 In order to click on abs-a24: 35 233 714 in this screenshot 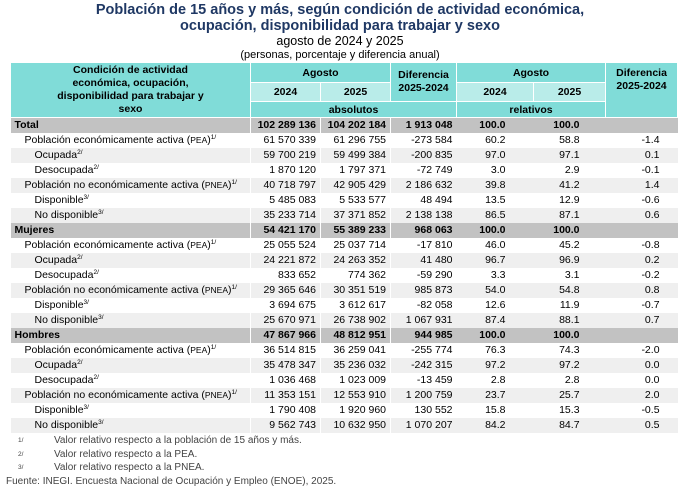, I will do `click(285, 215)`.